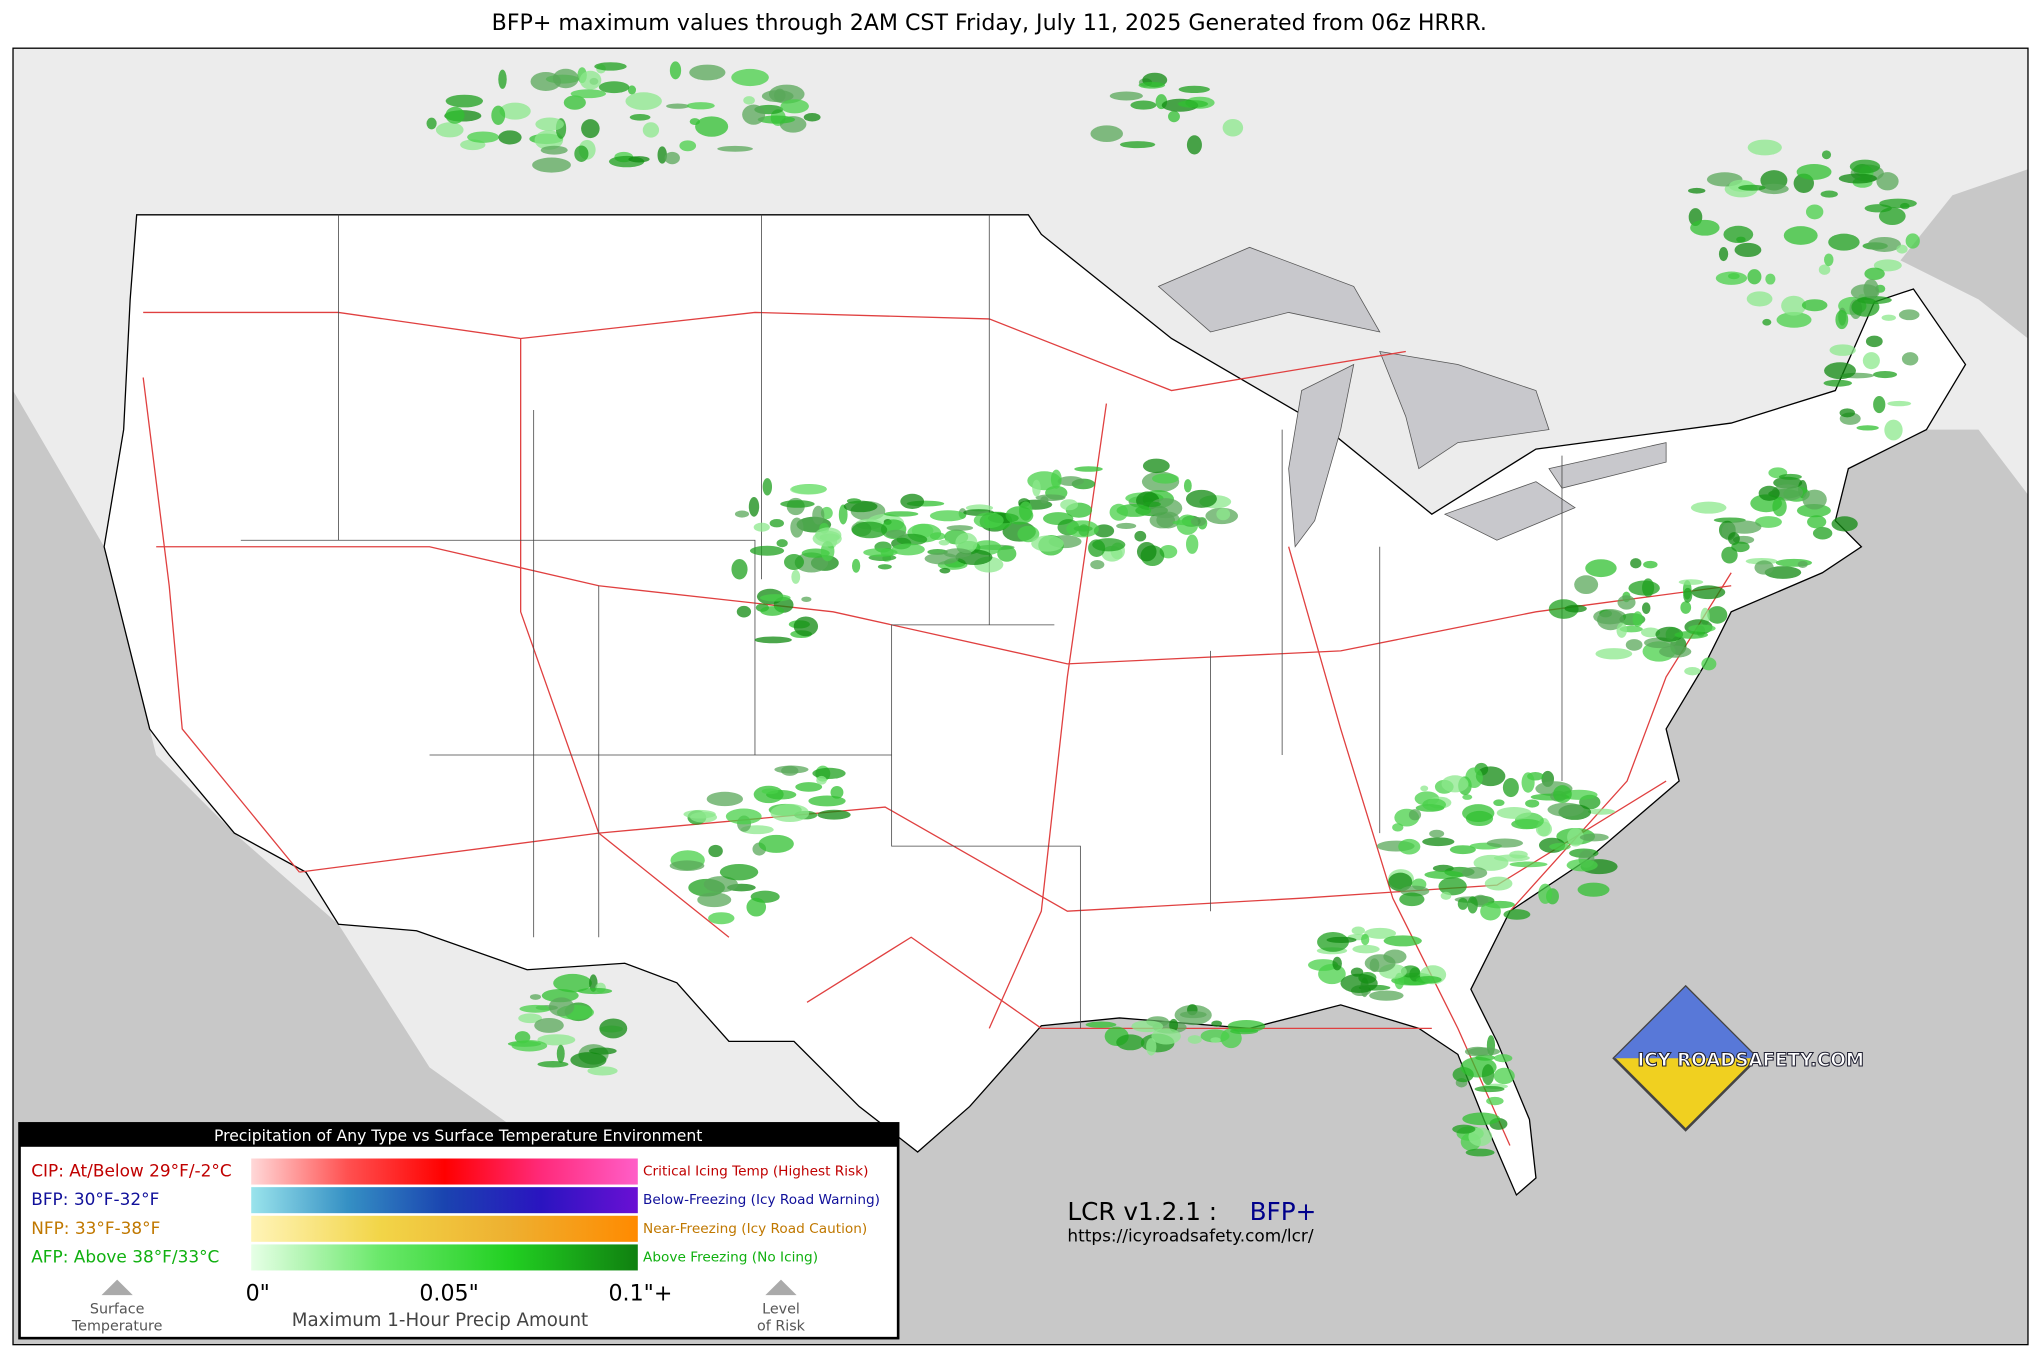 The image size is (2041, 1359). What do you see at coordinates (730, 1257) in the screenshot?
I see `legend-description: Above Freezing (No Icing)` at bounding box center [730, 1257].